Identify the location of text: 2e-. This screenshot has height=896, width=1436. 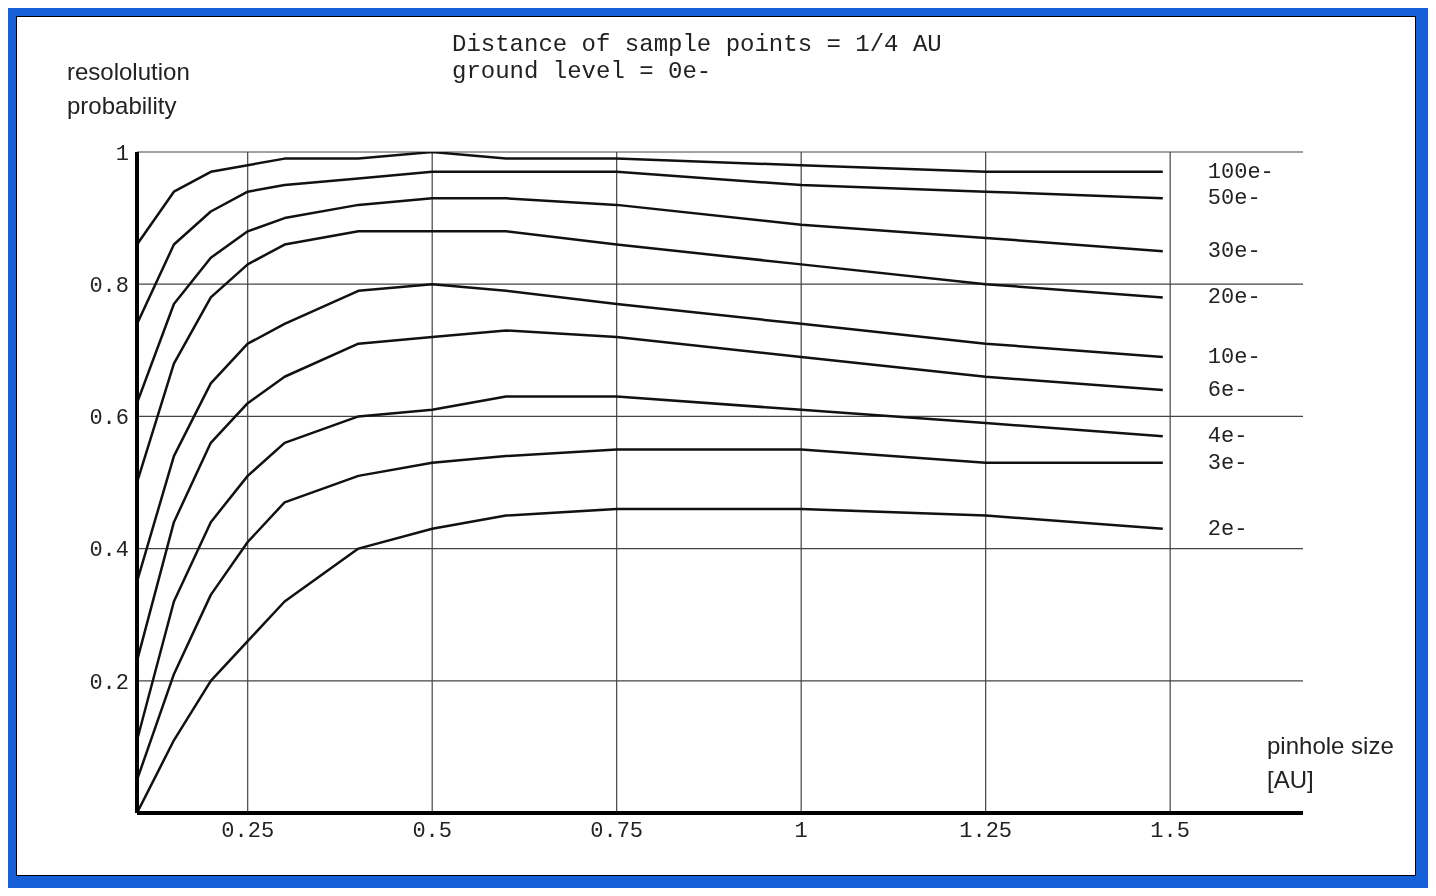
(1227, 529).